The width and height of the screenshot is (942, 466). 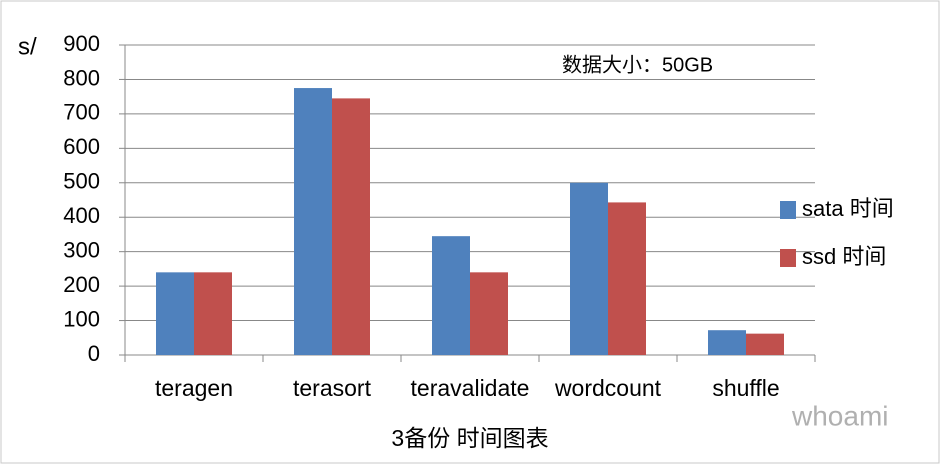 What do you see at coordinates (745, 388) in the screenshot?
I see `x-tick-label: shuffle` at bounding box center [745, 388].